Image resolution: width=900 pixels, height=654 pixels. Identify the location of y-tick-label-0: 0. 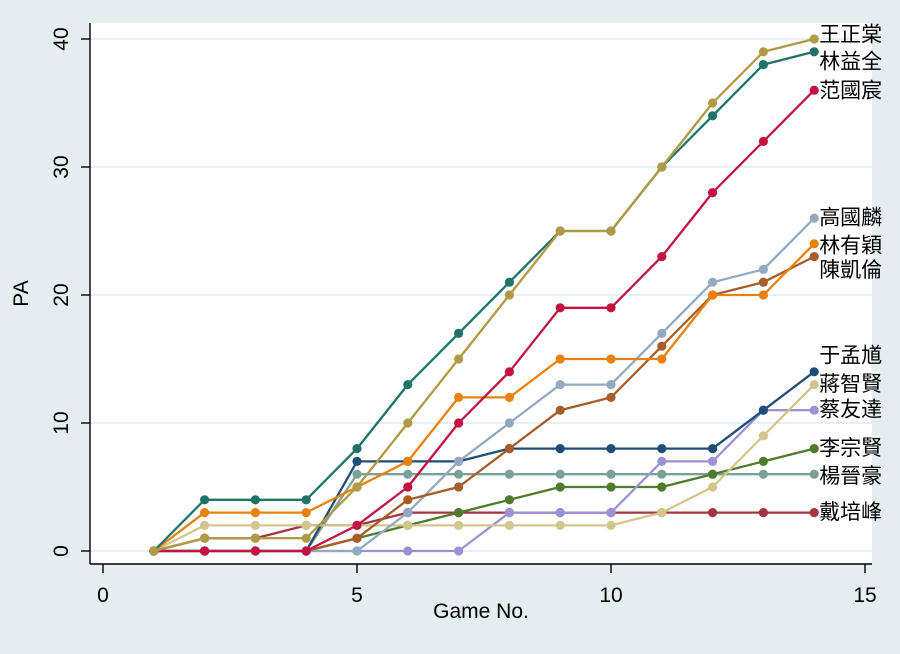
(61, 551).